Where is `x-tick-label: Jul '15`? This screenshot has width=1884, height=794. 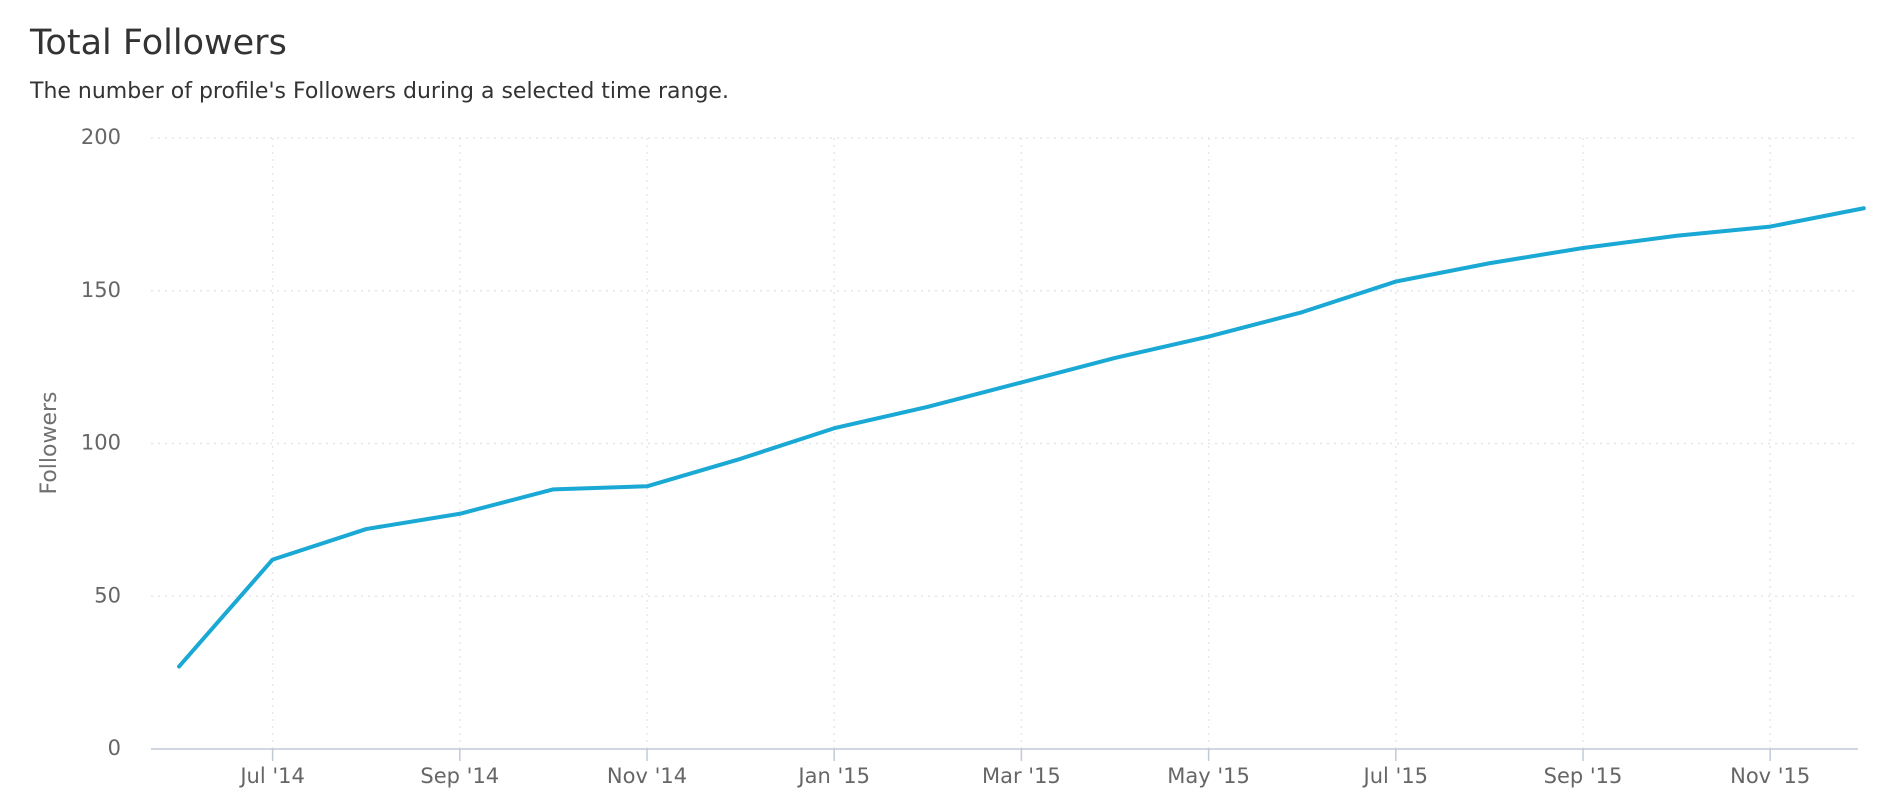 x-tick-label: Jul '15 is located at coordinates (1395, 776).